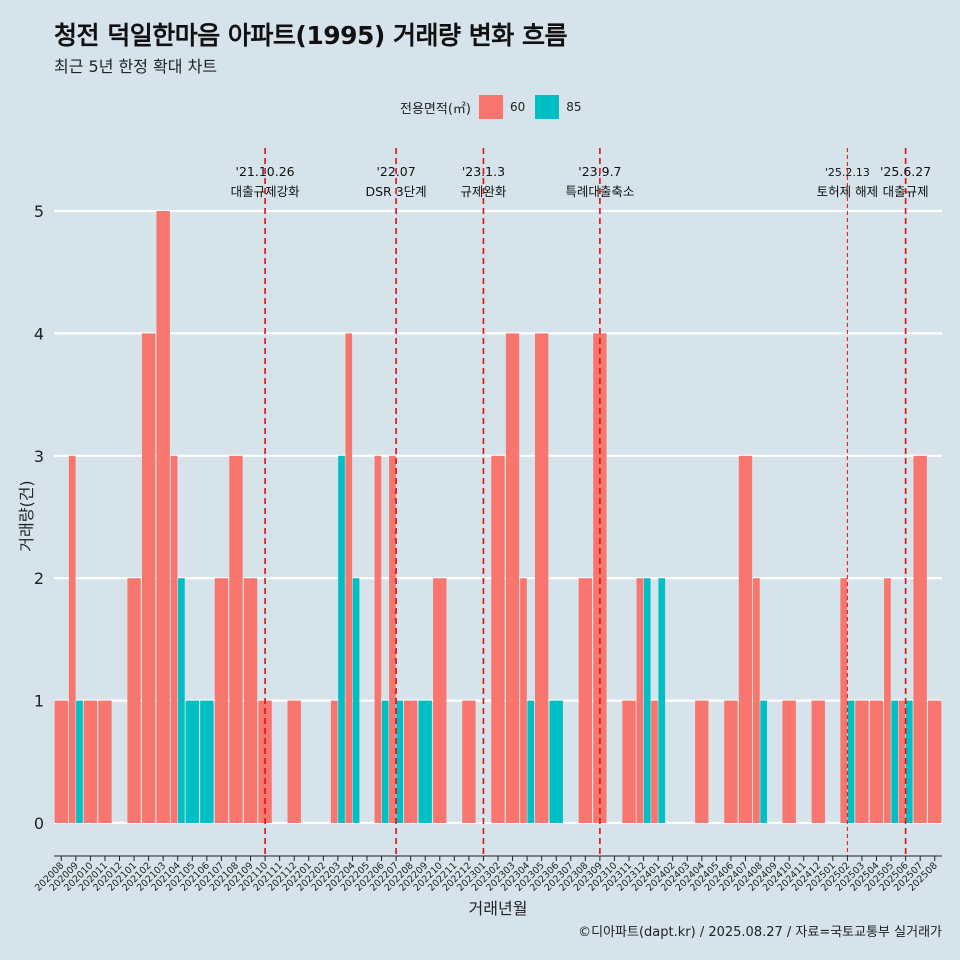  What do you see at coordinates (39, 333) in the screenshot?
I see `y-tick-label: 4` at bounding box center [39, 333].